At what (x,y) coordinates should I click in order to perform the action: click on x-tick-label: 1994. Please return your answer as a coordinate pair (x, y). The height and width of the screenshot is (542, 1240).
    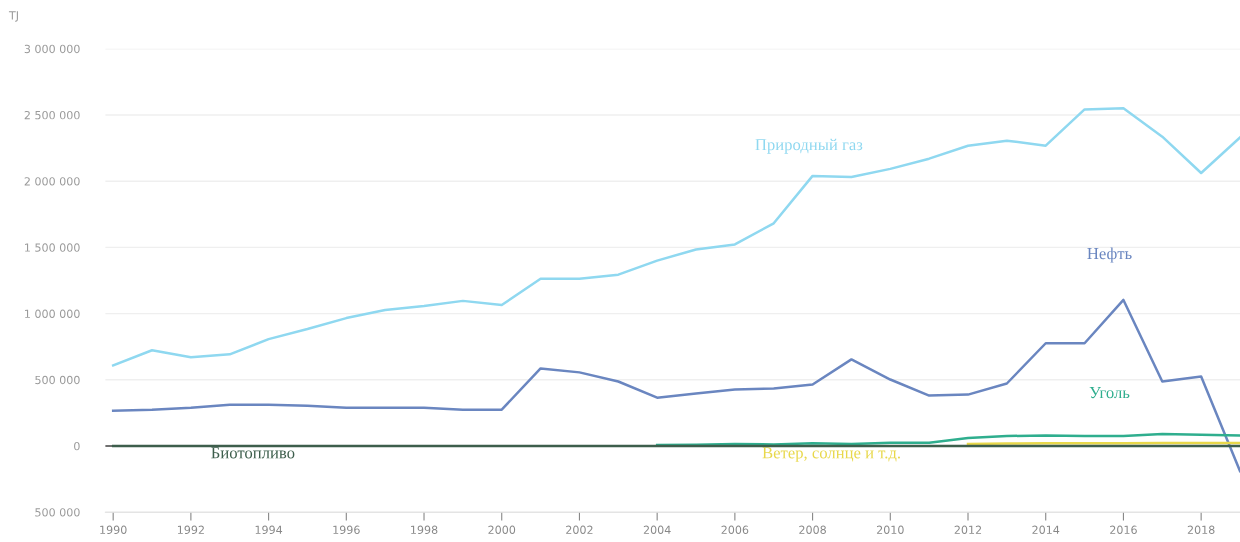
    Looking at the image, I should click on (269, 529).